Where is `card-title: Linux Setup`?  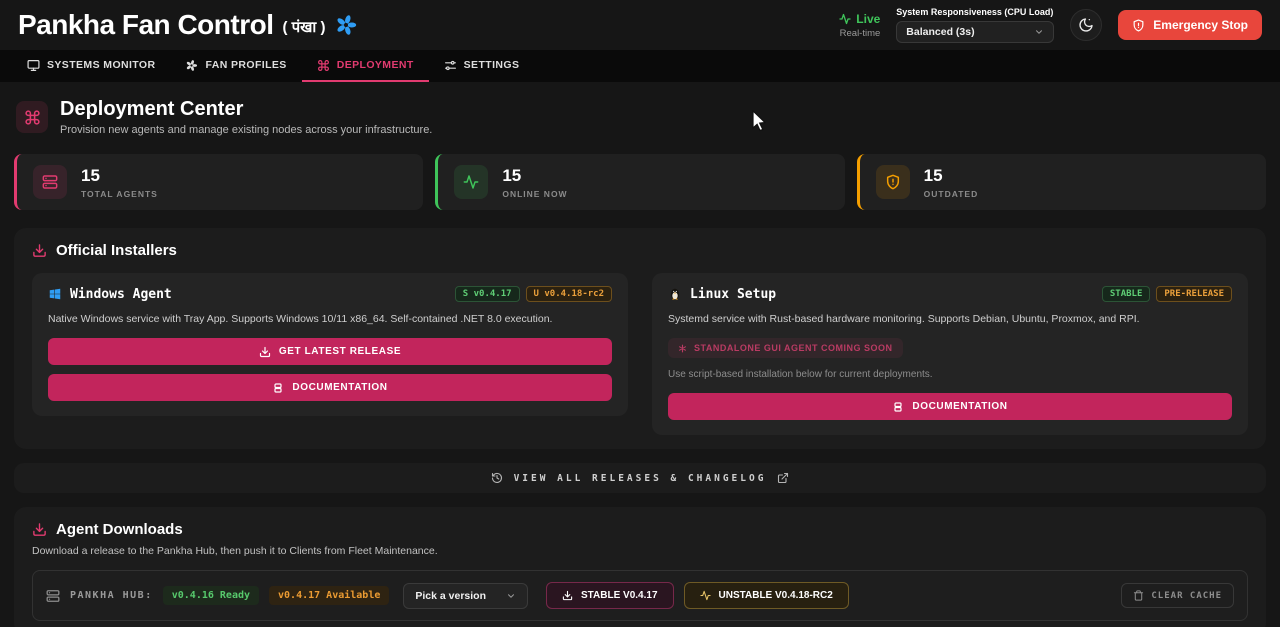
card-title: Linux Setup is located at coordinates (733, 294).